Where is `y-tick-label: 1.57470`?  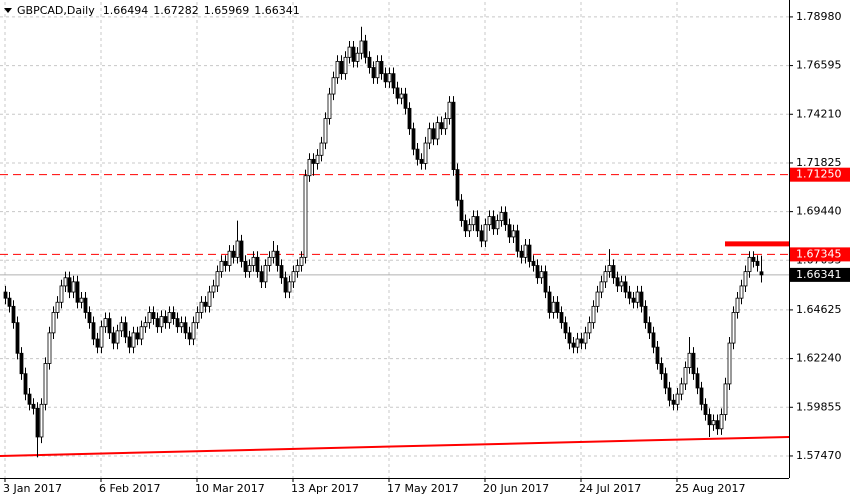 y-tick-label: 1.57470 is located at coordinates (819, 455).